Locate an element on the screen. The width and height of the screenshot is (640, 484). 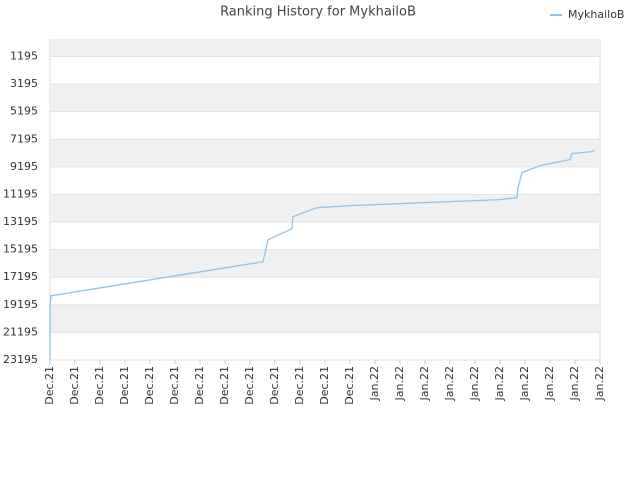
y-tick-label: 19195 is located at coordinates (20, 304).